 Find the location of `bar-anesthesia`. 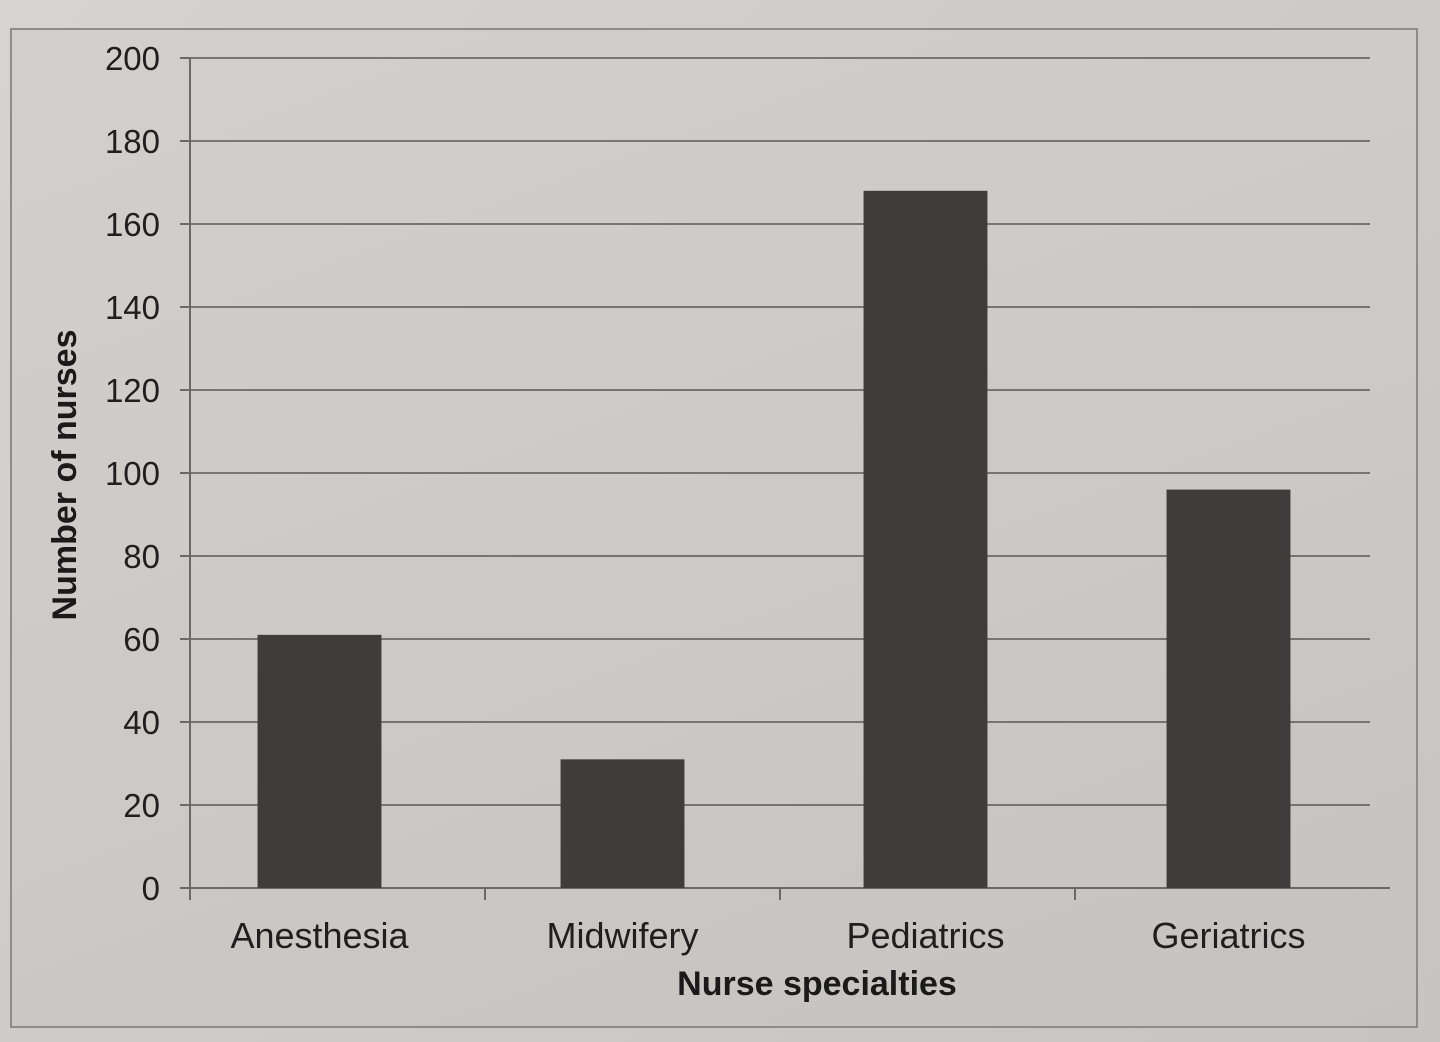

bar-anesthesia is located at coordinates (319, 761).